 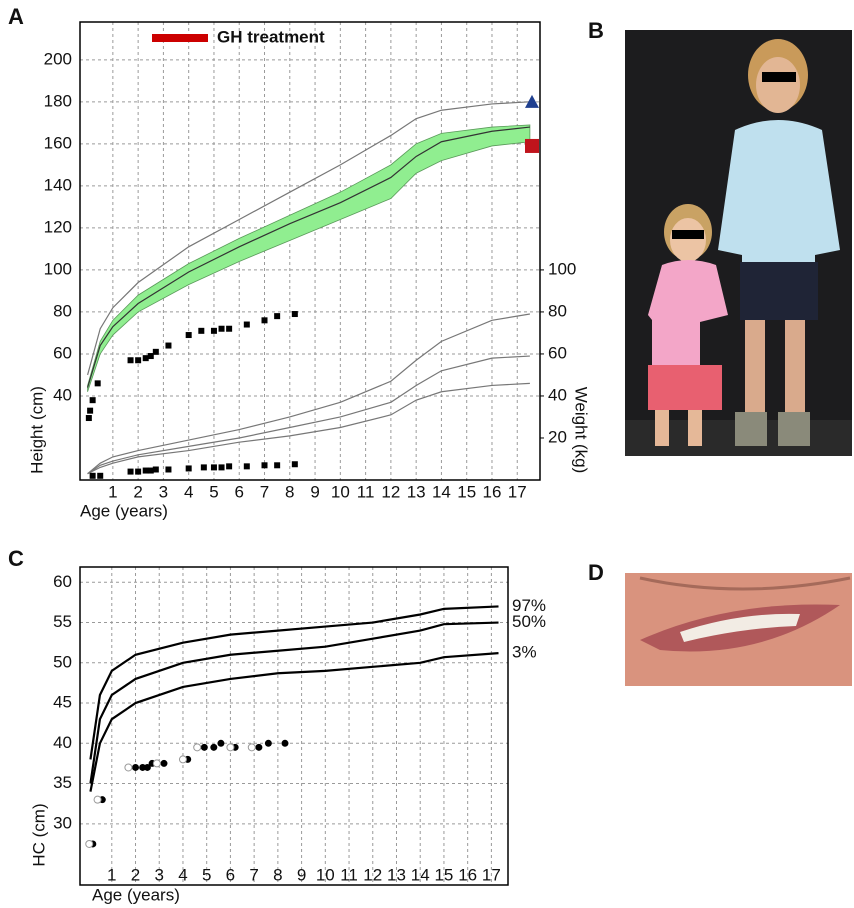 I want to click on x-tick-label: 15, so click(x=443, y=874).